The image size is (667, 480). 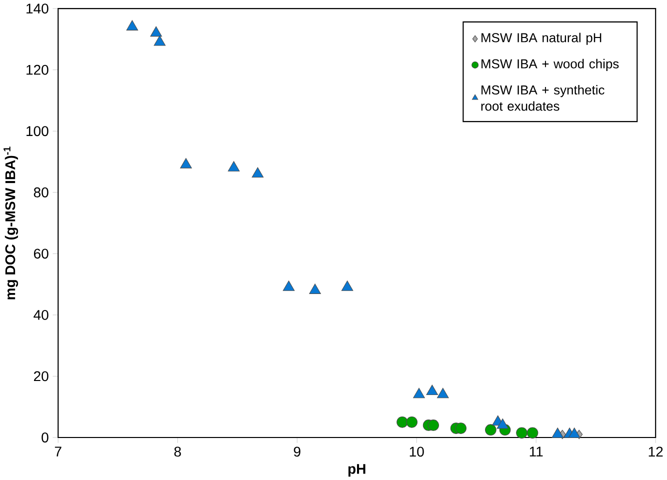 What do you see at coordinates (417, 451) in the screenshot?
I see `x-tick-label: 10` at bounding box center [417, 451].